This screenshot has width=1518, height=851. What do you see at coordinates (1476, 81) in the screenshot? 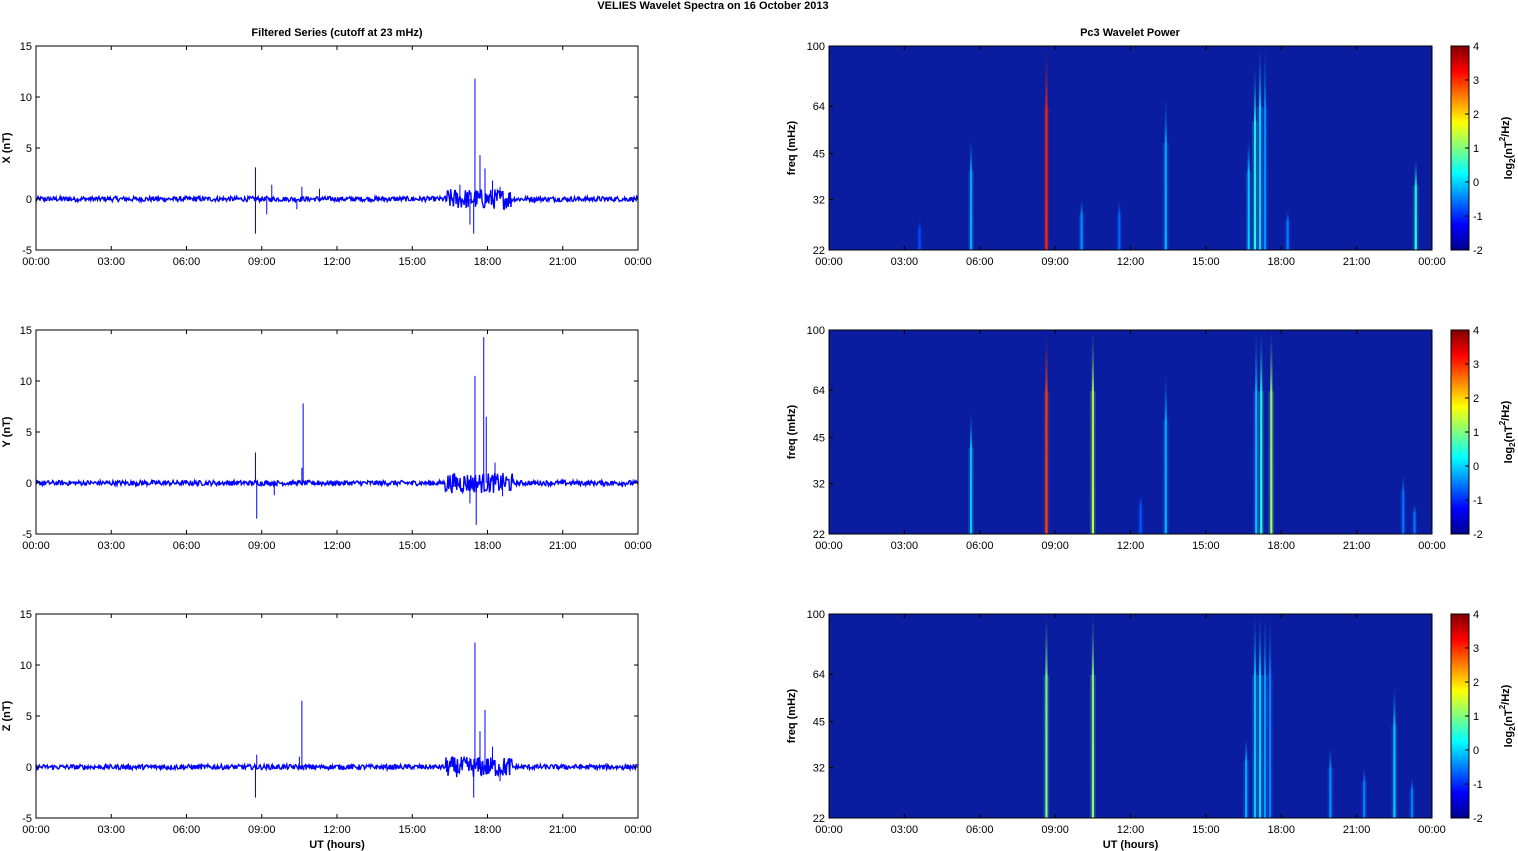
I see `colorbar-tick-label: 3` at bounding box center [1476, 81].